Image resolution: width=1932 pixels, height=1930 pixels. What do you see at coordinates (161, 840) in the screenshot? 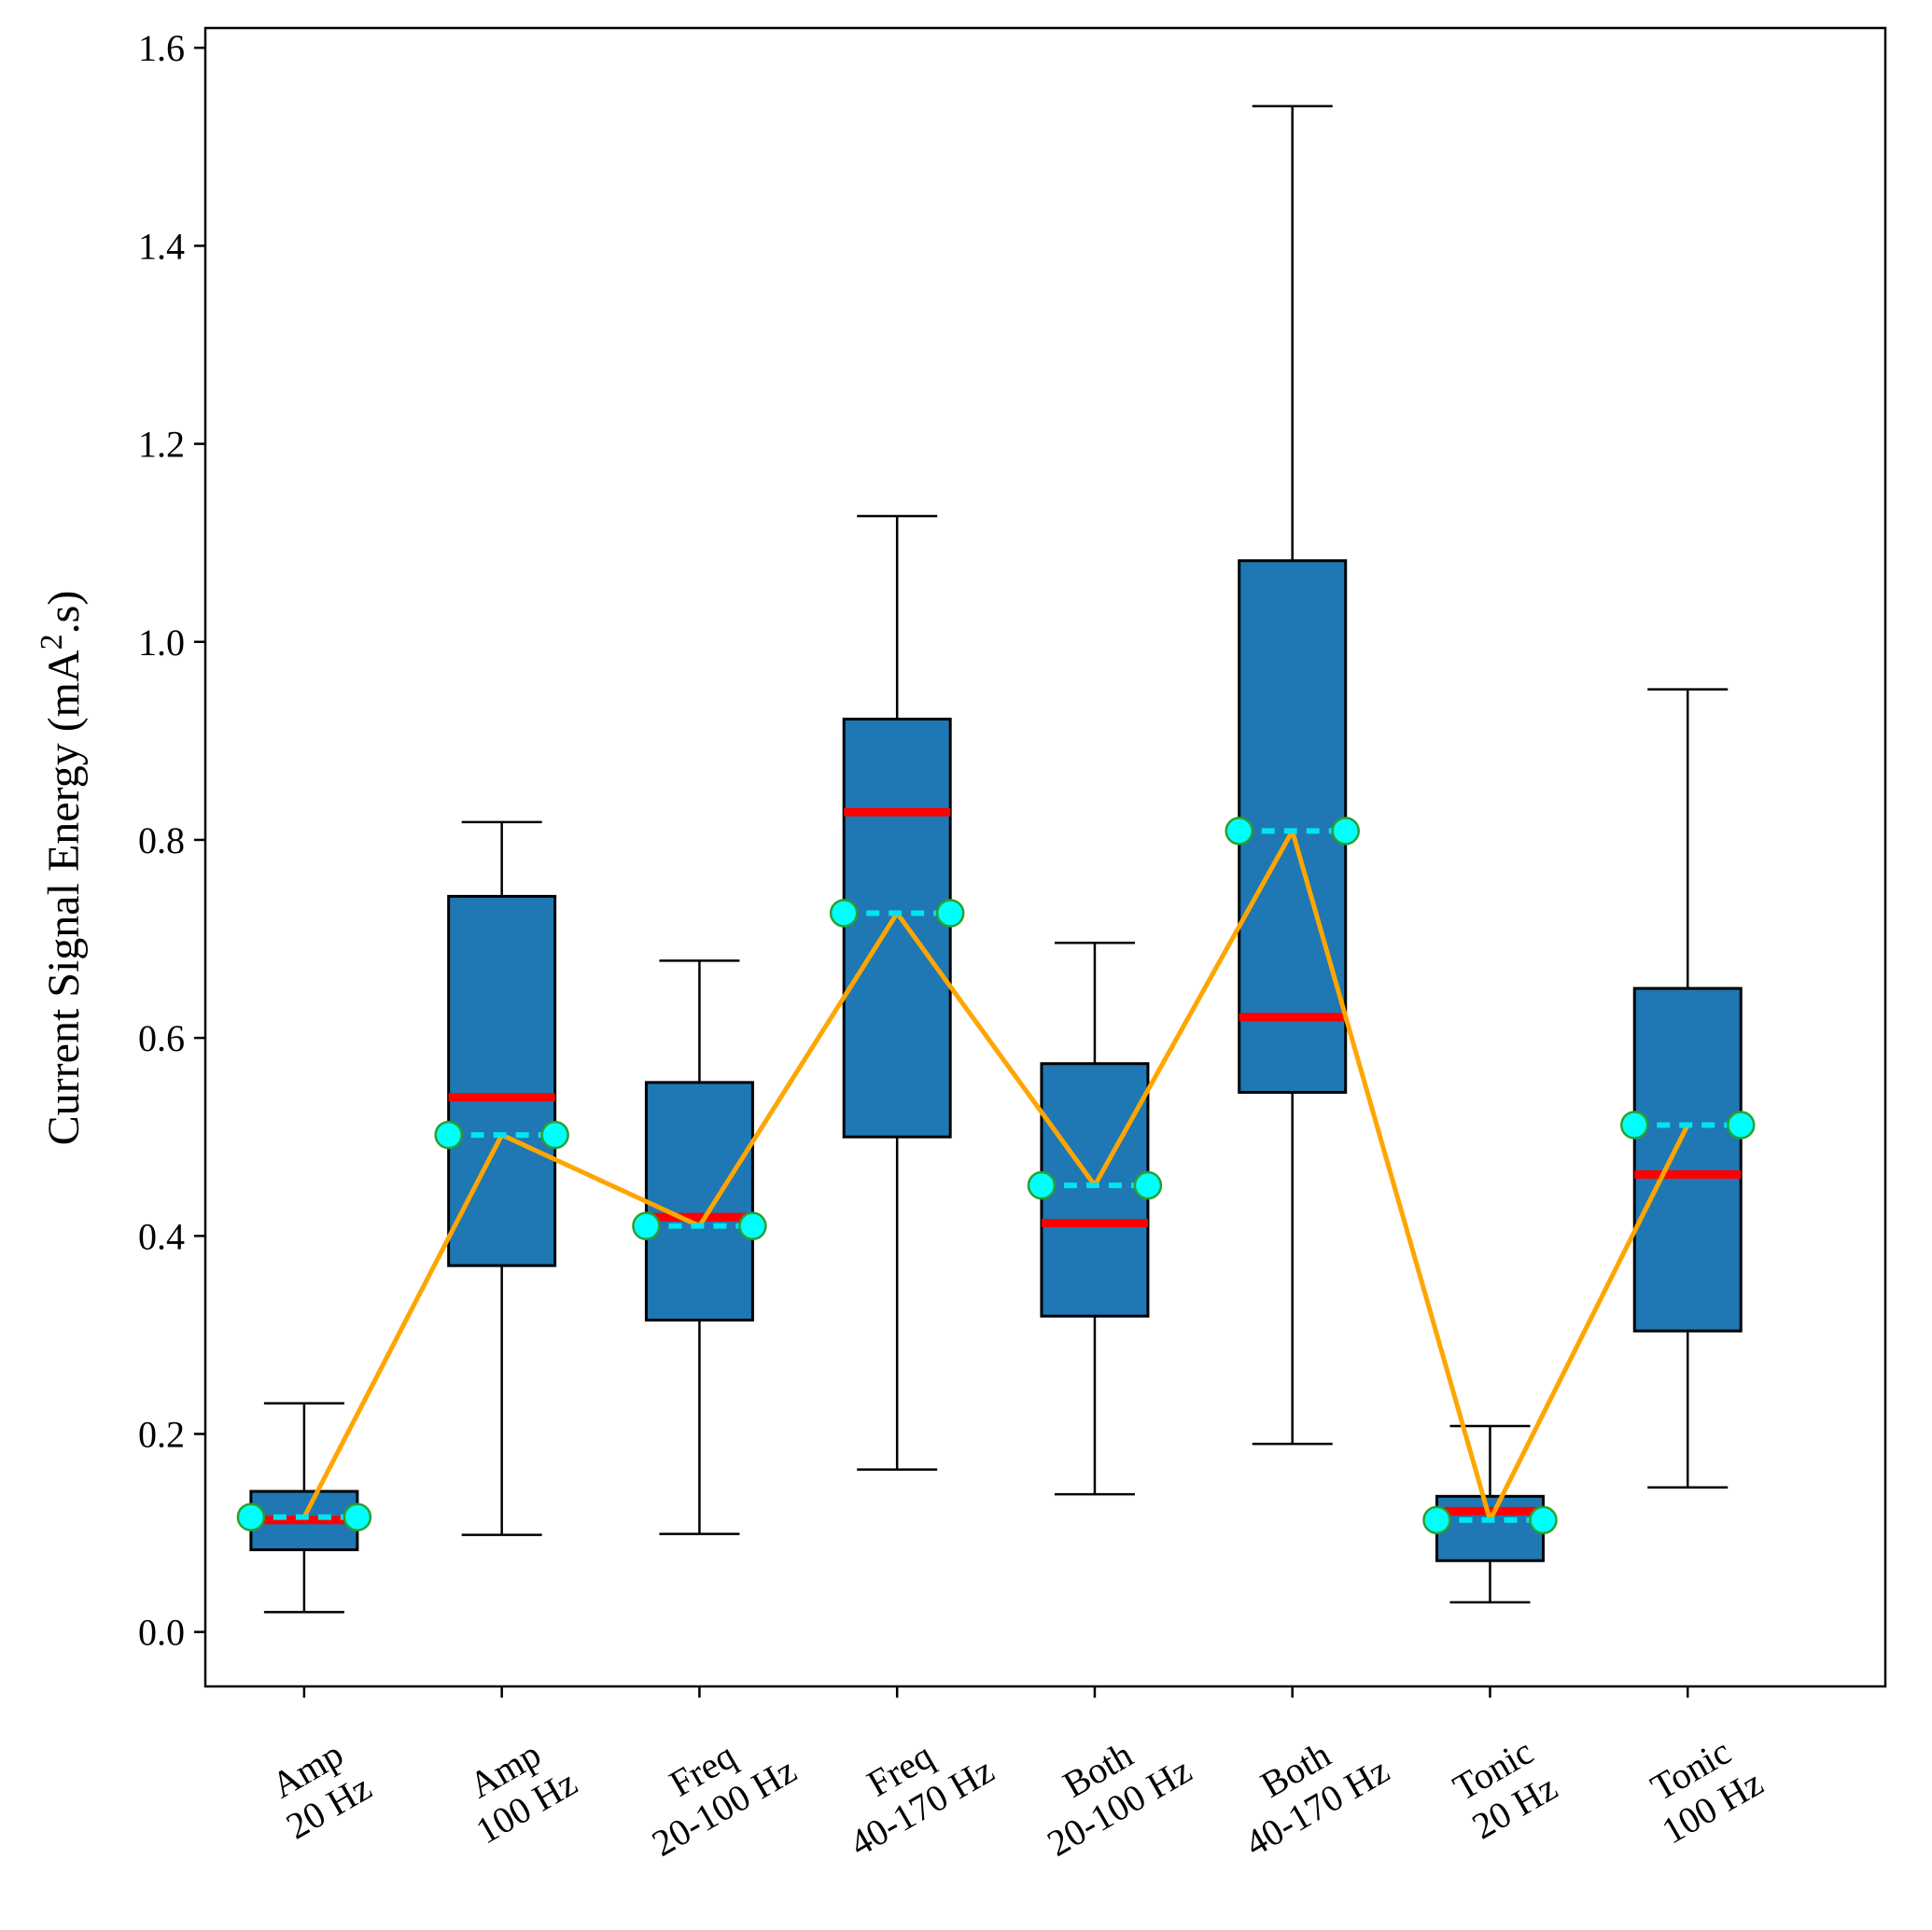
I see `y-tick-label-4: 0.8` at bounding box center [161, 840].